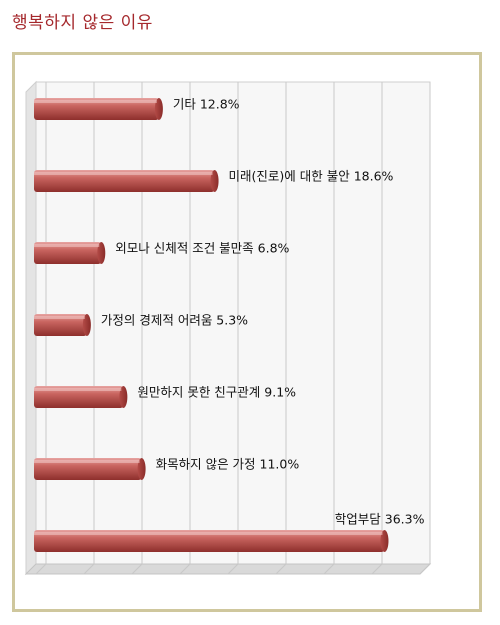 The image size is (500, 625). What do you see at coordinates (216, 392) in the screenshot?
I see `data-label: 원만하지 못한 친구관계 9.1%` at bounding box center [216, 392].